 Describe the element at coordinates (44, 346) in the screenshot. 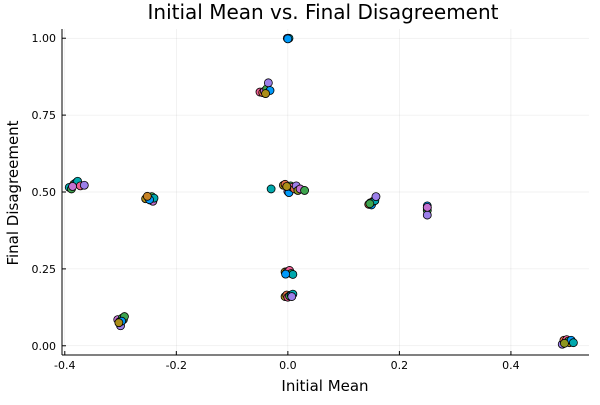

I see `y-tick-label: 0.00` at that location.